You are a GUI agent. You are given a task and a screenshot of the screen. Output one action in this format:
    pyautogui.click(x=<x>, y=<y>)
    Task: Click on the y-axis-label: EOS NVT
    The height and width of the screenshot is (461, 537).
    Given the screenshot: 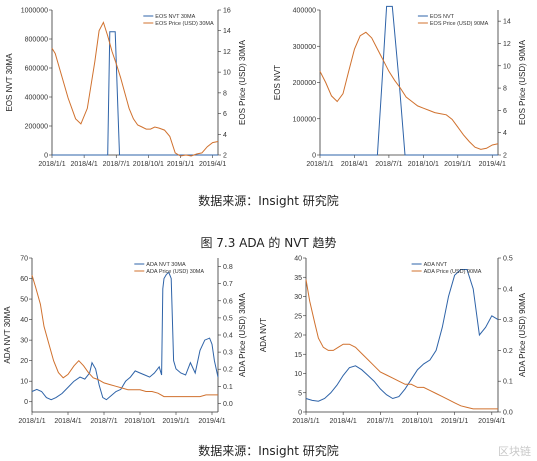 What is the action you would take?
    pyautogui.click(x=277, y=82)
    